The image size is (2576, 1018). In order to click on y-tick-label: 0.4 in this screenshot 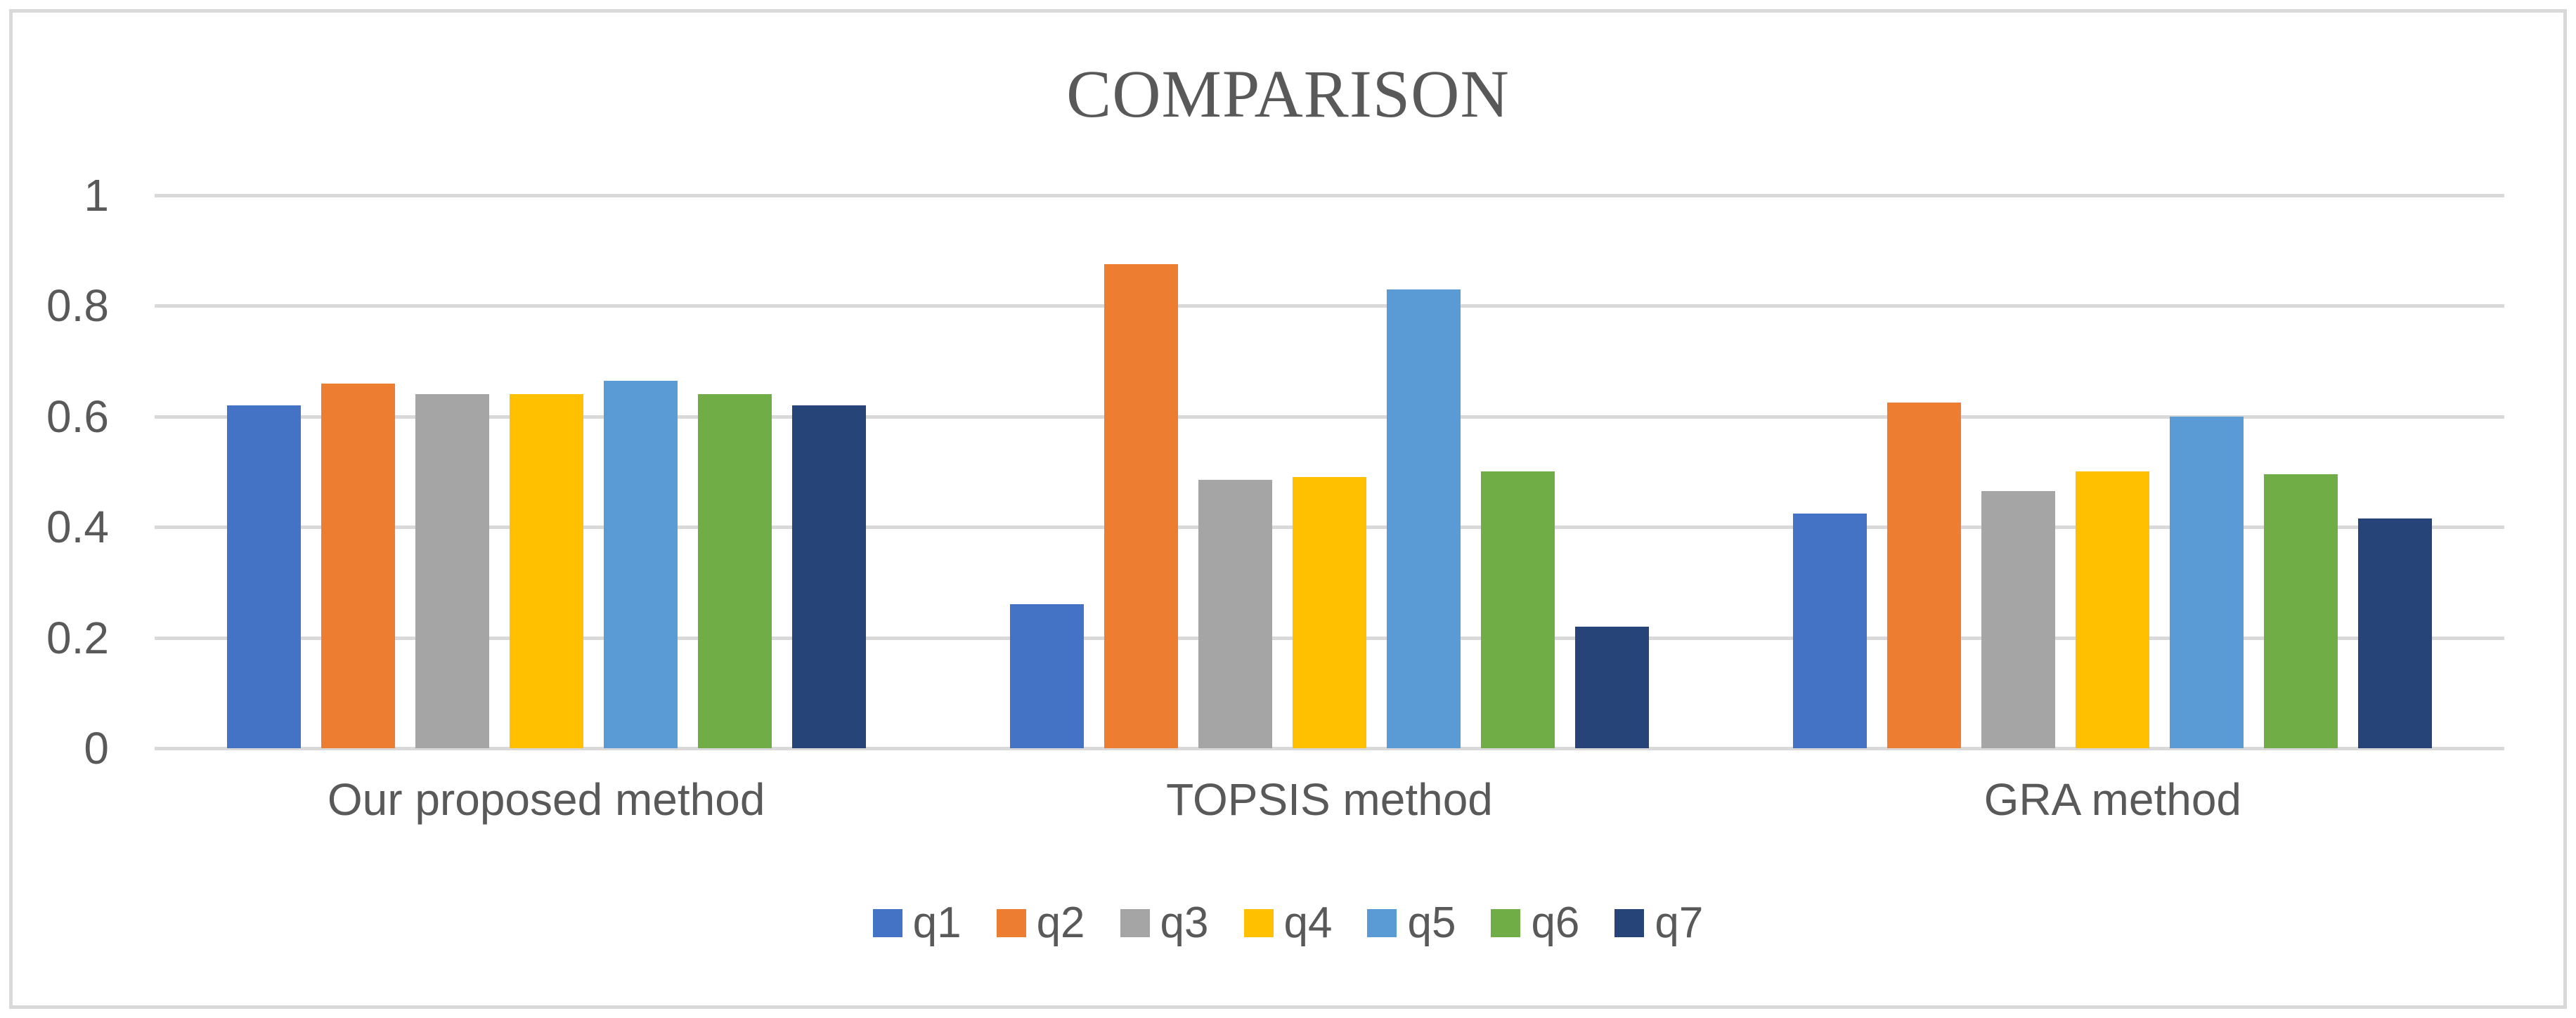, I will do `click(78, 528)`.